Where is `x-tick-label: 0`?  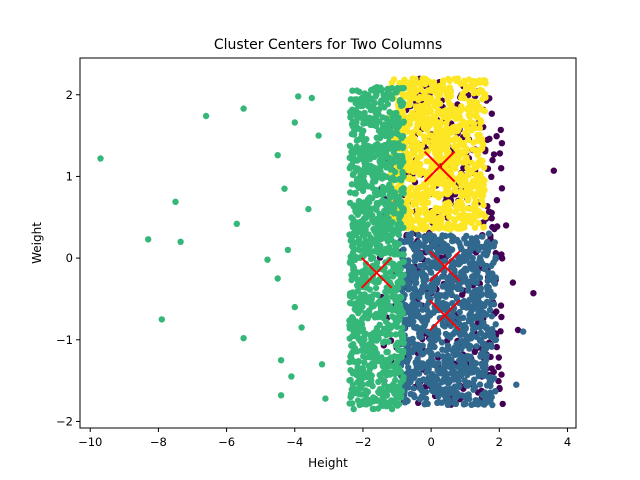
x-tick-label: 0 is located at coordinates (430, 442).